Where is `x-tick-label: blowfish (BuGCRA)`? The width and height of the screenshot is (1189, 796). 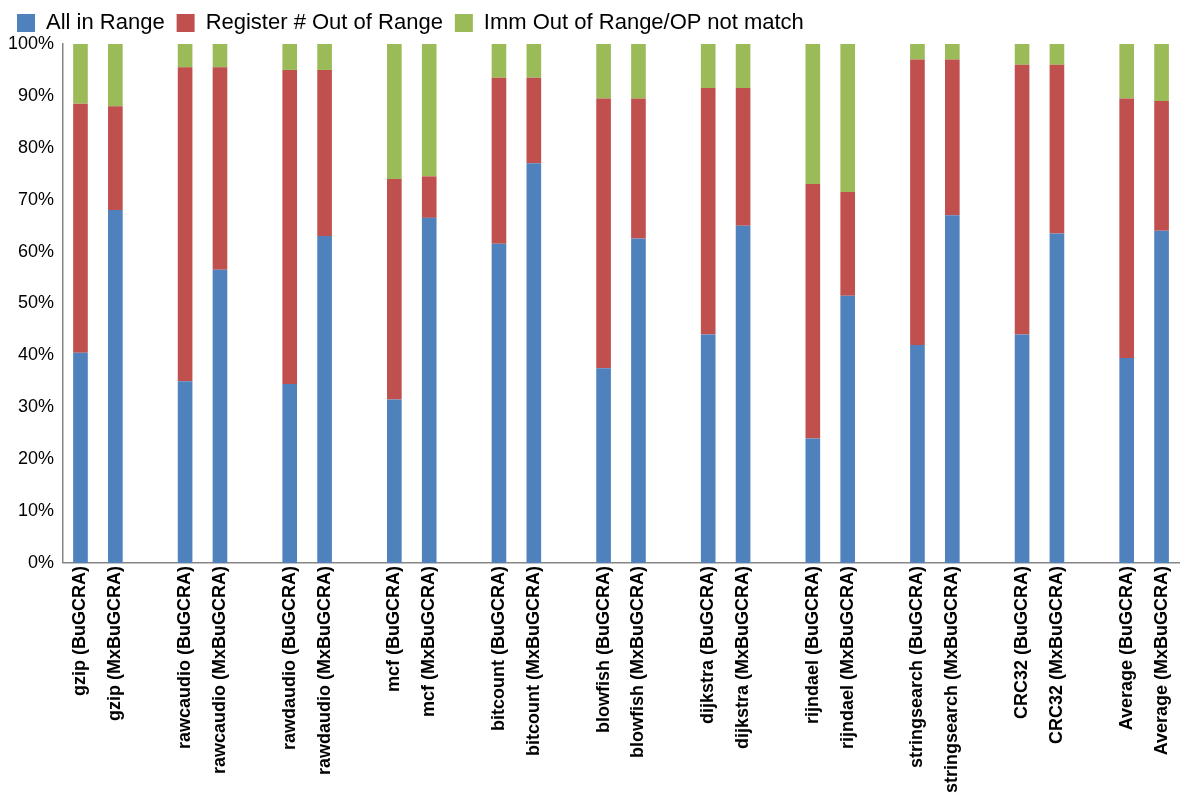
x-tick-label: blowfish (BuGCRA) is located at coordinates (602, 649).